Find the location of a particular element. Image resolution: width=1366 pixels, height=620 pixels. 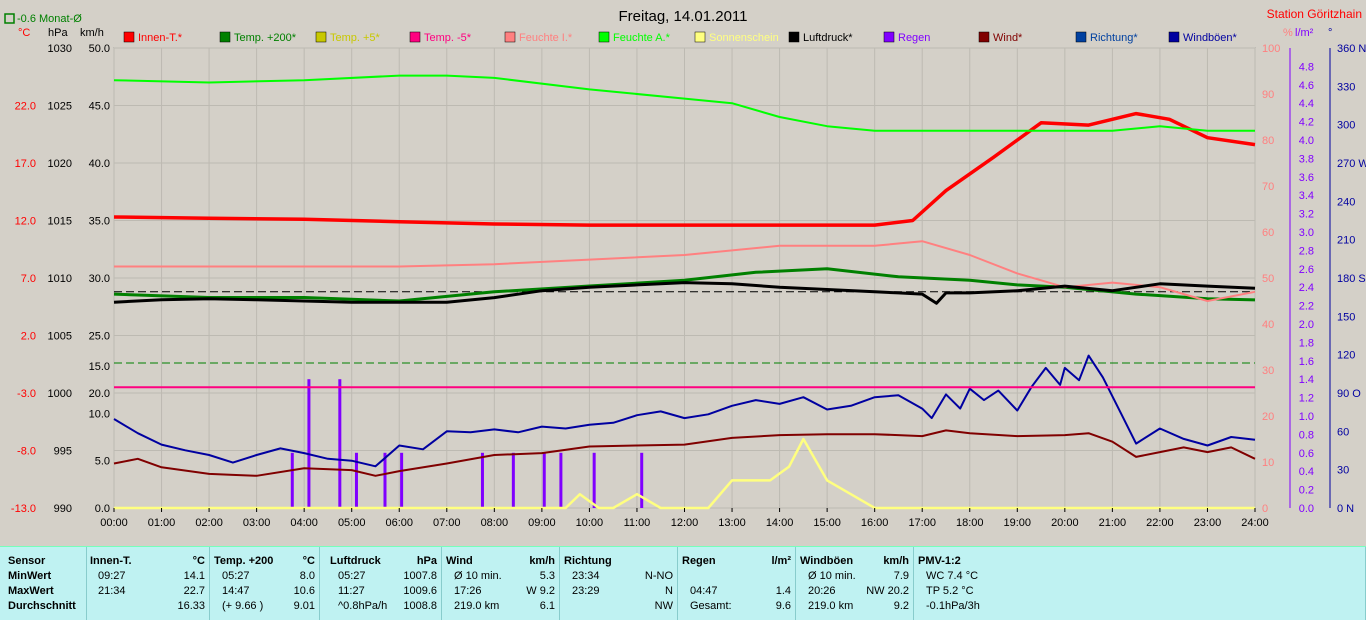

kmh-upper-tick-label: 50.0 is located at coordinates (99, 49).